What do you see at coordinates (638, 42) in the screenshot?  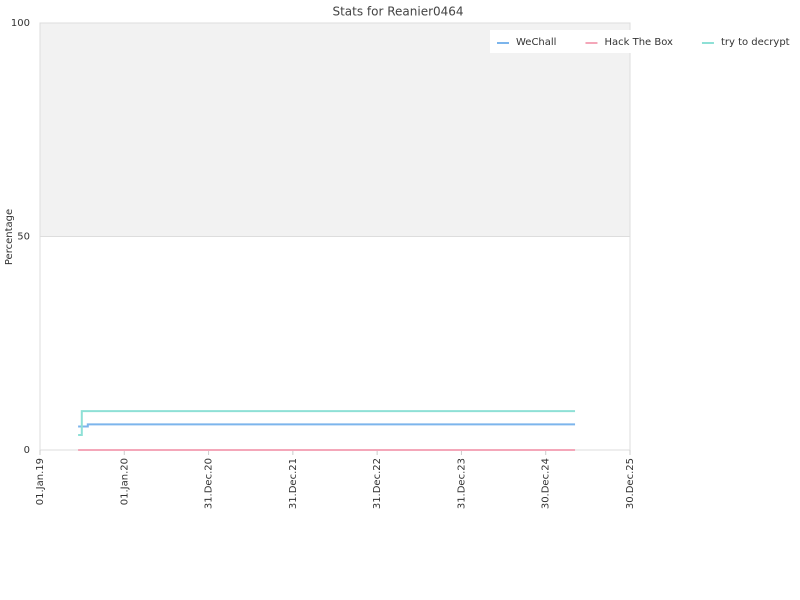 I see `legend-label: Hack The Box` at bounding box center [638, 42].